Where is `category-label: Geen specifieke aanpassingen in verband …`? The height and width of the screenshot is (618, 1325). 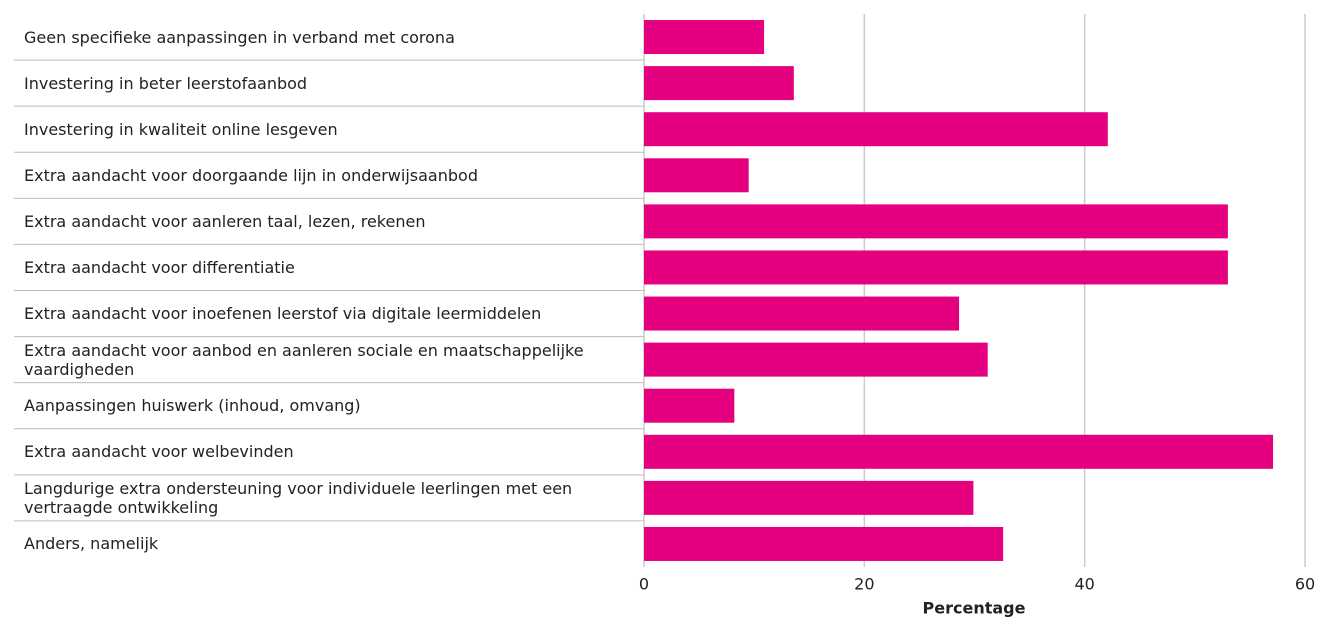
category-label: Geen specifieke aanpassingen in verband … is located at coordinates (239, 37).